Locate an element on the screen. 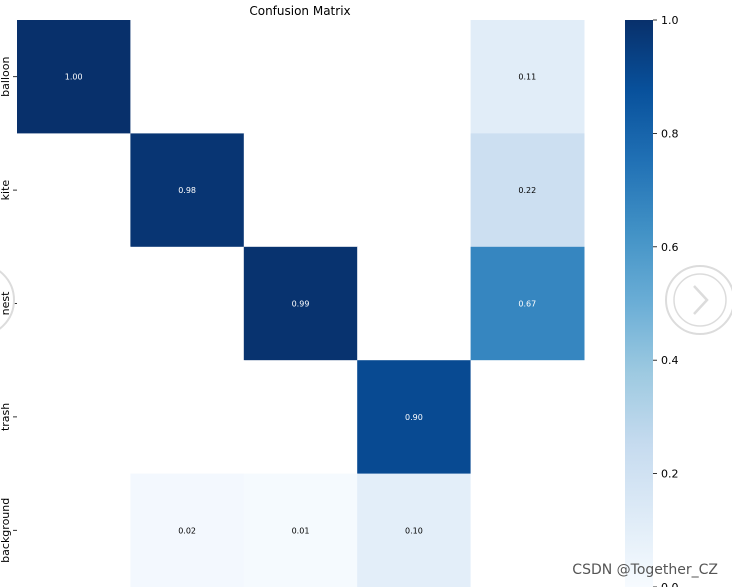  heatmap-value-label-r4-c1: 0.02 is located at coordinates (187, 530).